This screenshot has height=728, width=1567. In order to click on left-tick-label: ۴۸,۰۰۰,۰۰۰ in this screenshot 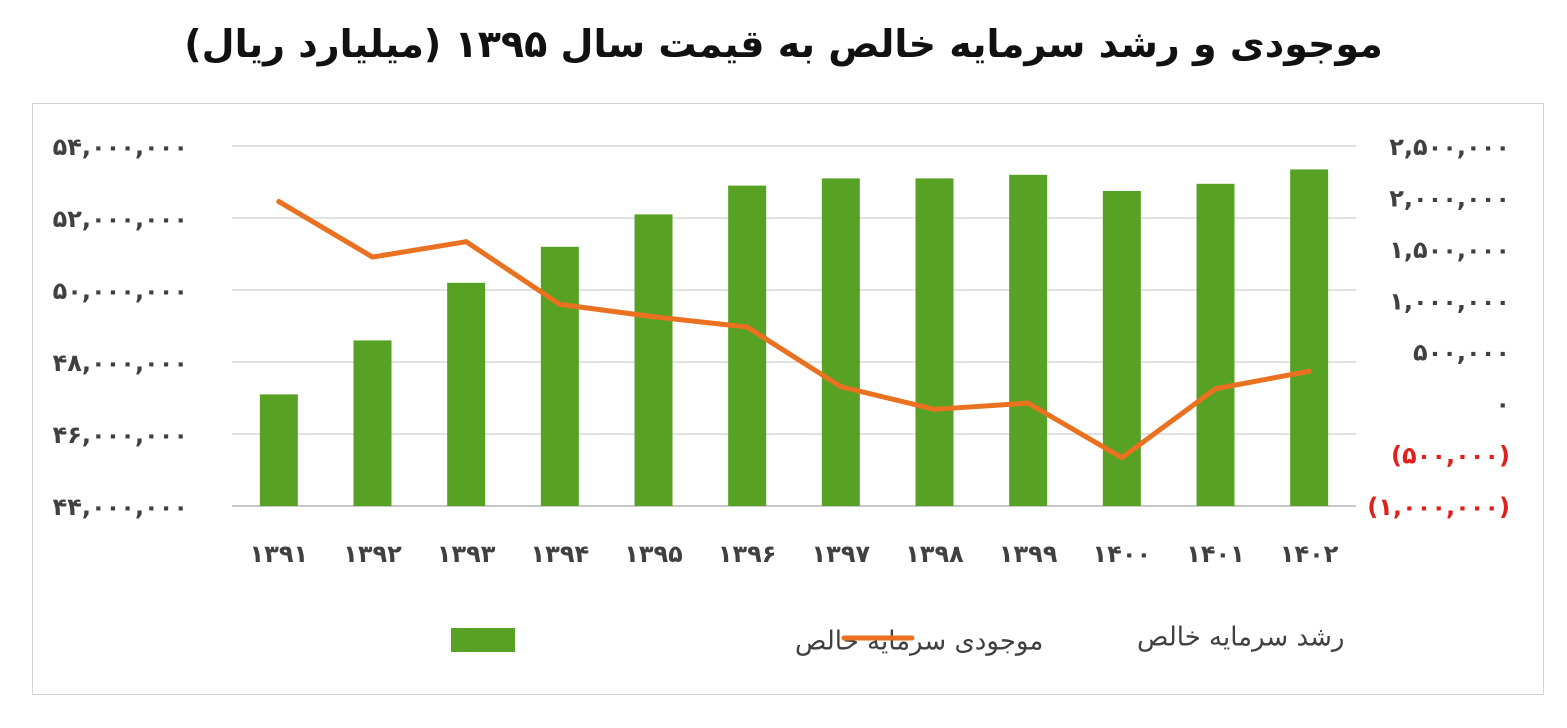, I will do `click(120, 363)`.